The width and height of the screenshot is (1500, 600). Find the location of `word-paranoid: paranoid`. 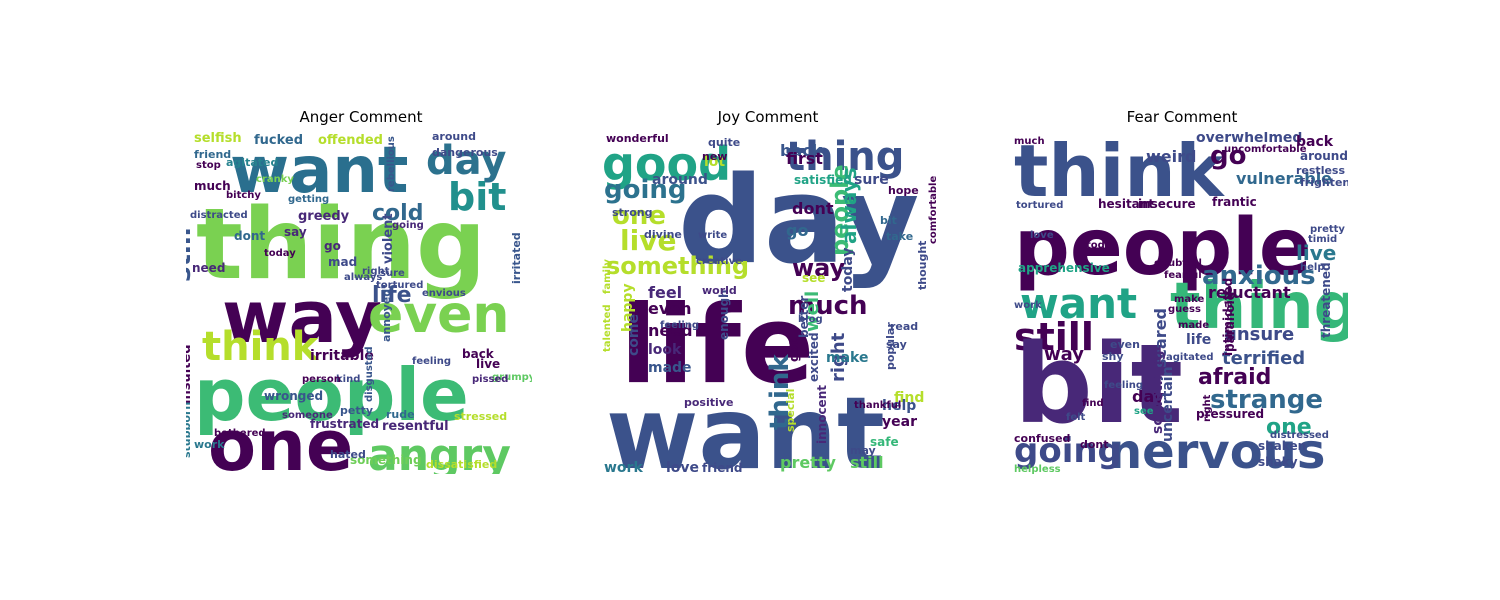

word-paranoid: paranoid is located at coordinates (1230, 322).